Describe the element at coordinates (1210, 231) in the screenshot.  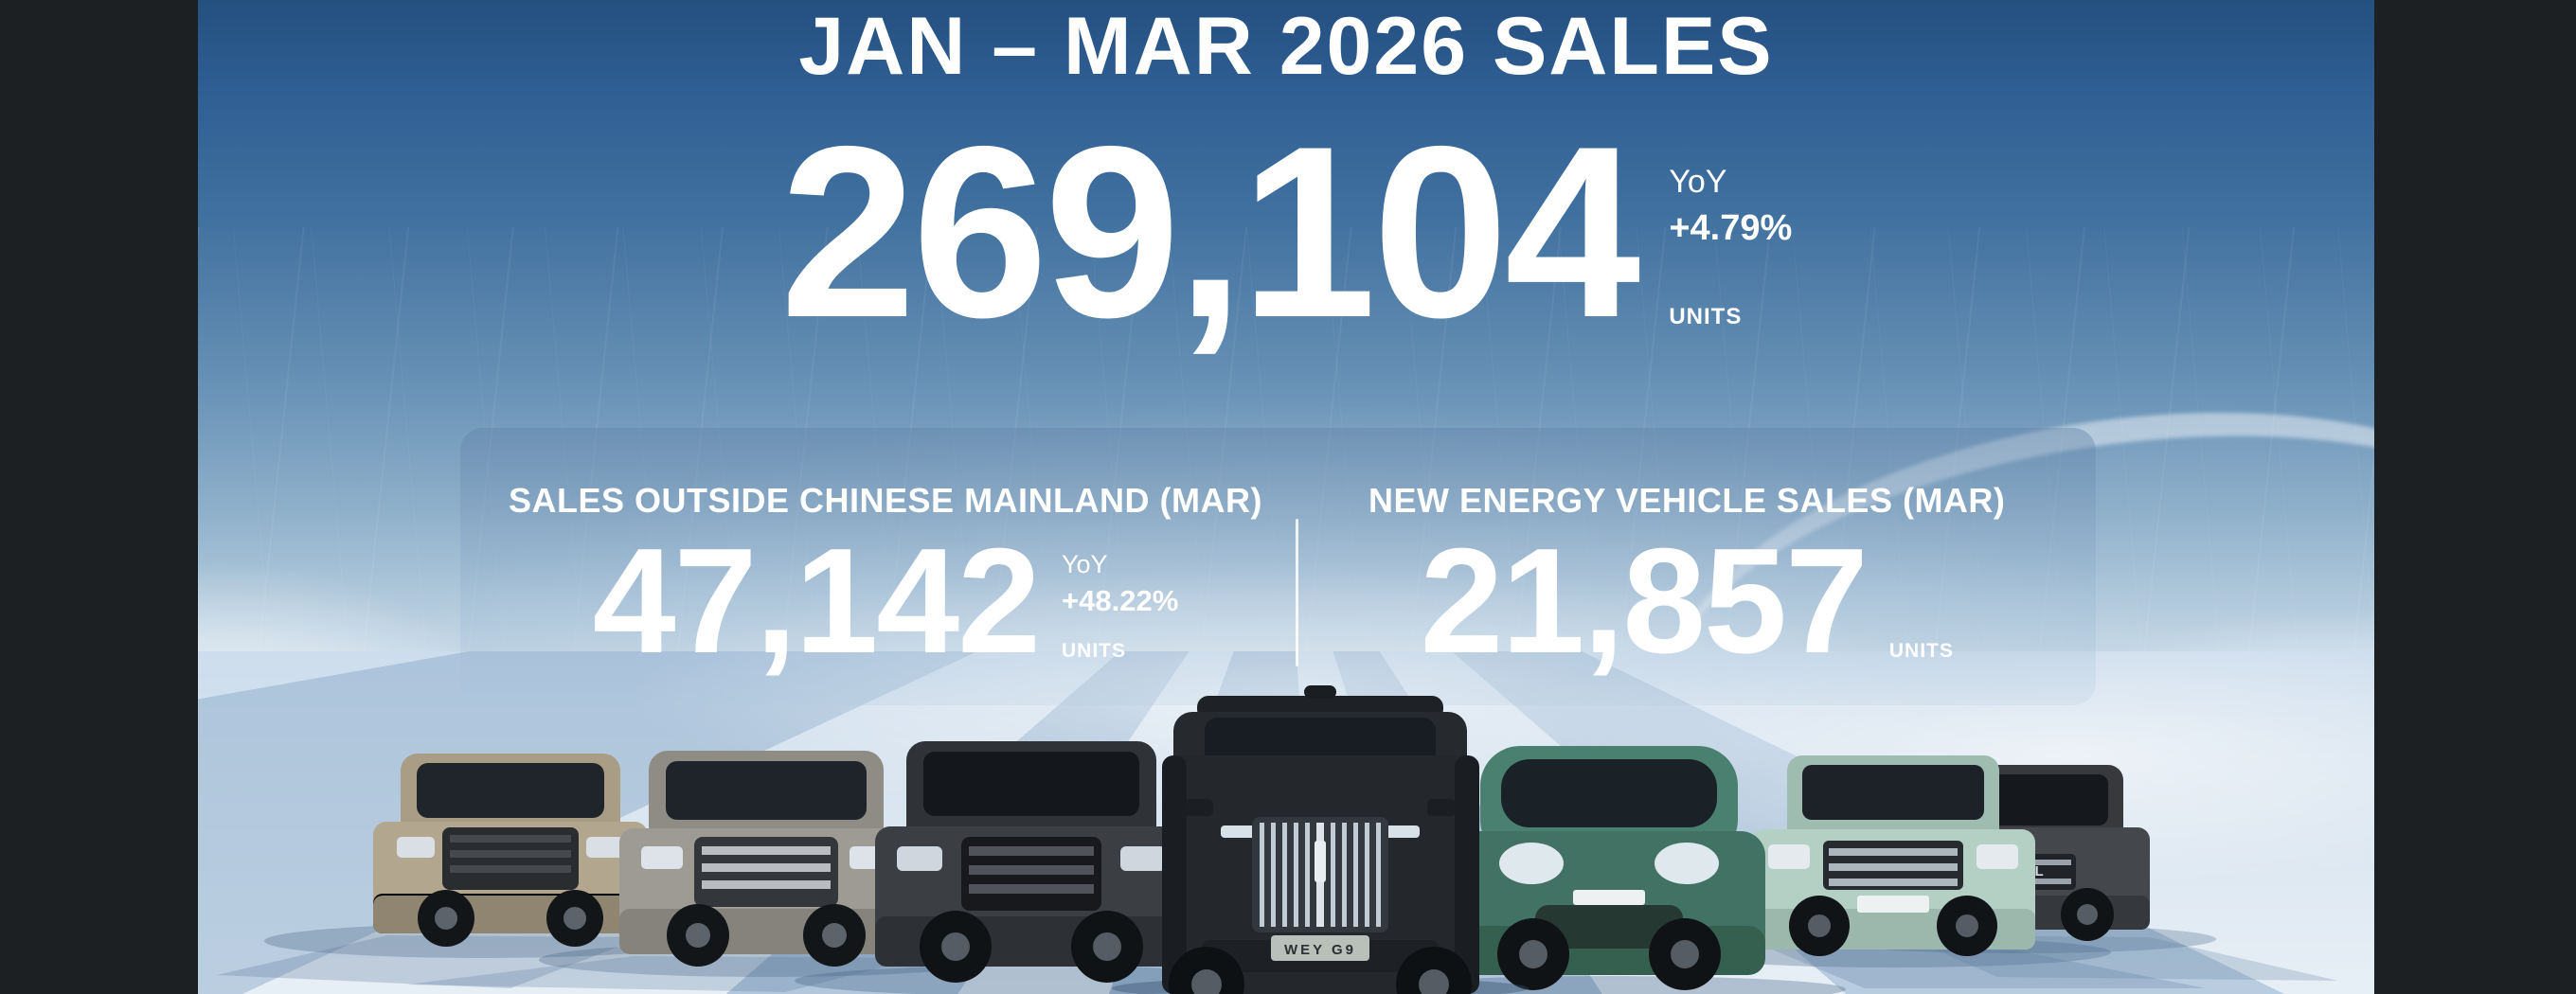
I see `total-sales-value: 269,104` at that location.